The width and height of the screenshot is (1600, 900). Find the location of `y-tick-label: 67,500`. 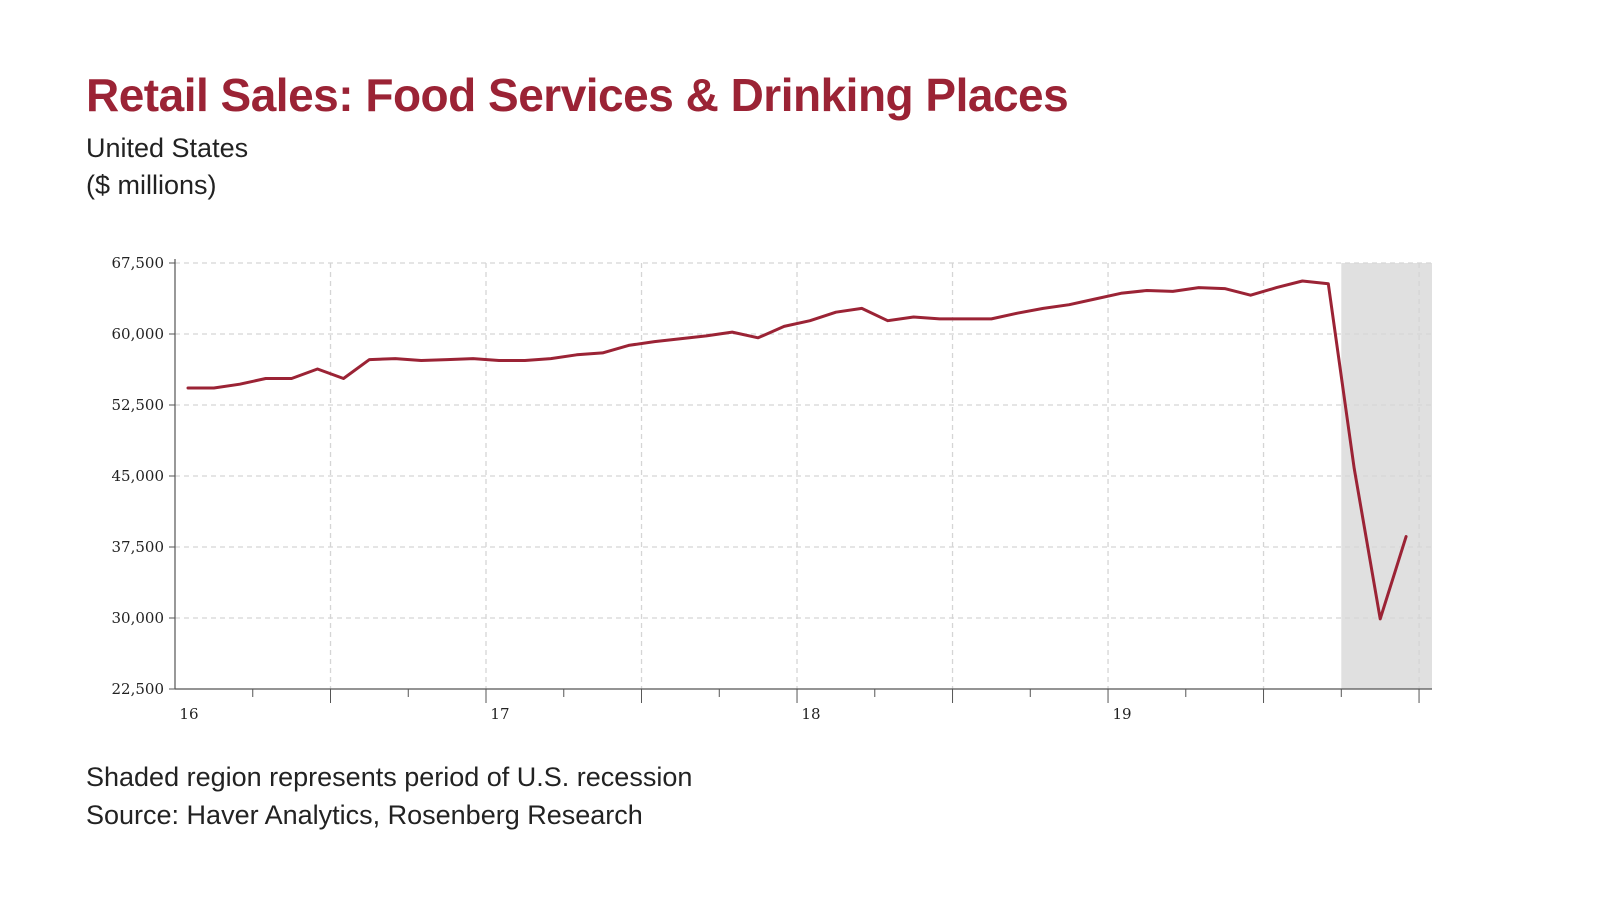

y-tick-label: 67,500 is located at coordinates (138, 263).